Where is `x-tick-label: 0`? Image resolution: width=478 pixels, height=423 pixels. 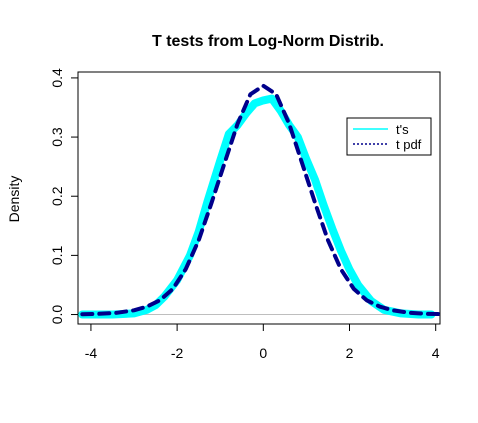
x-tick-label: 0 is located at coordinates (263, 353).